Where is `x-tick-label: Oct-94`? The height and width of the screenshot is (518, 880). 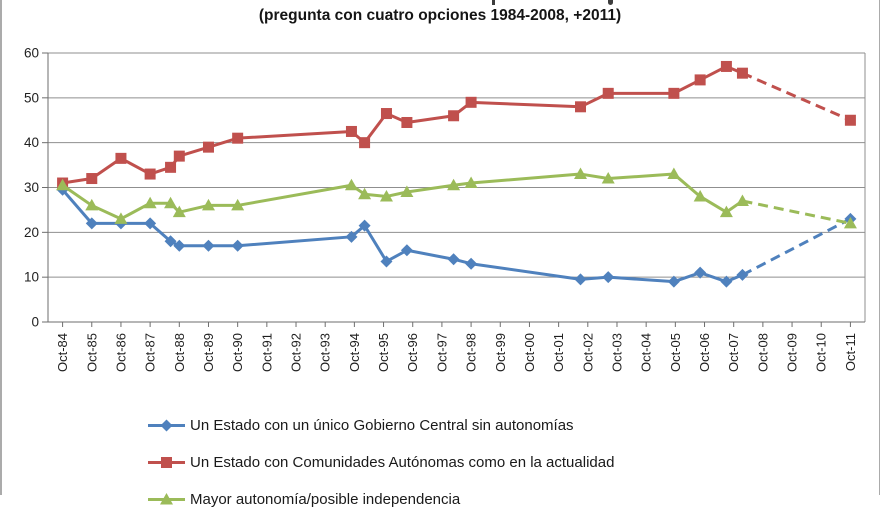
x-tick-label: Oct-94 is located at coordinates (354, 352).